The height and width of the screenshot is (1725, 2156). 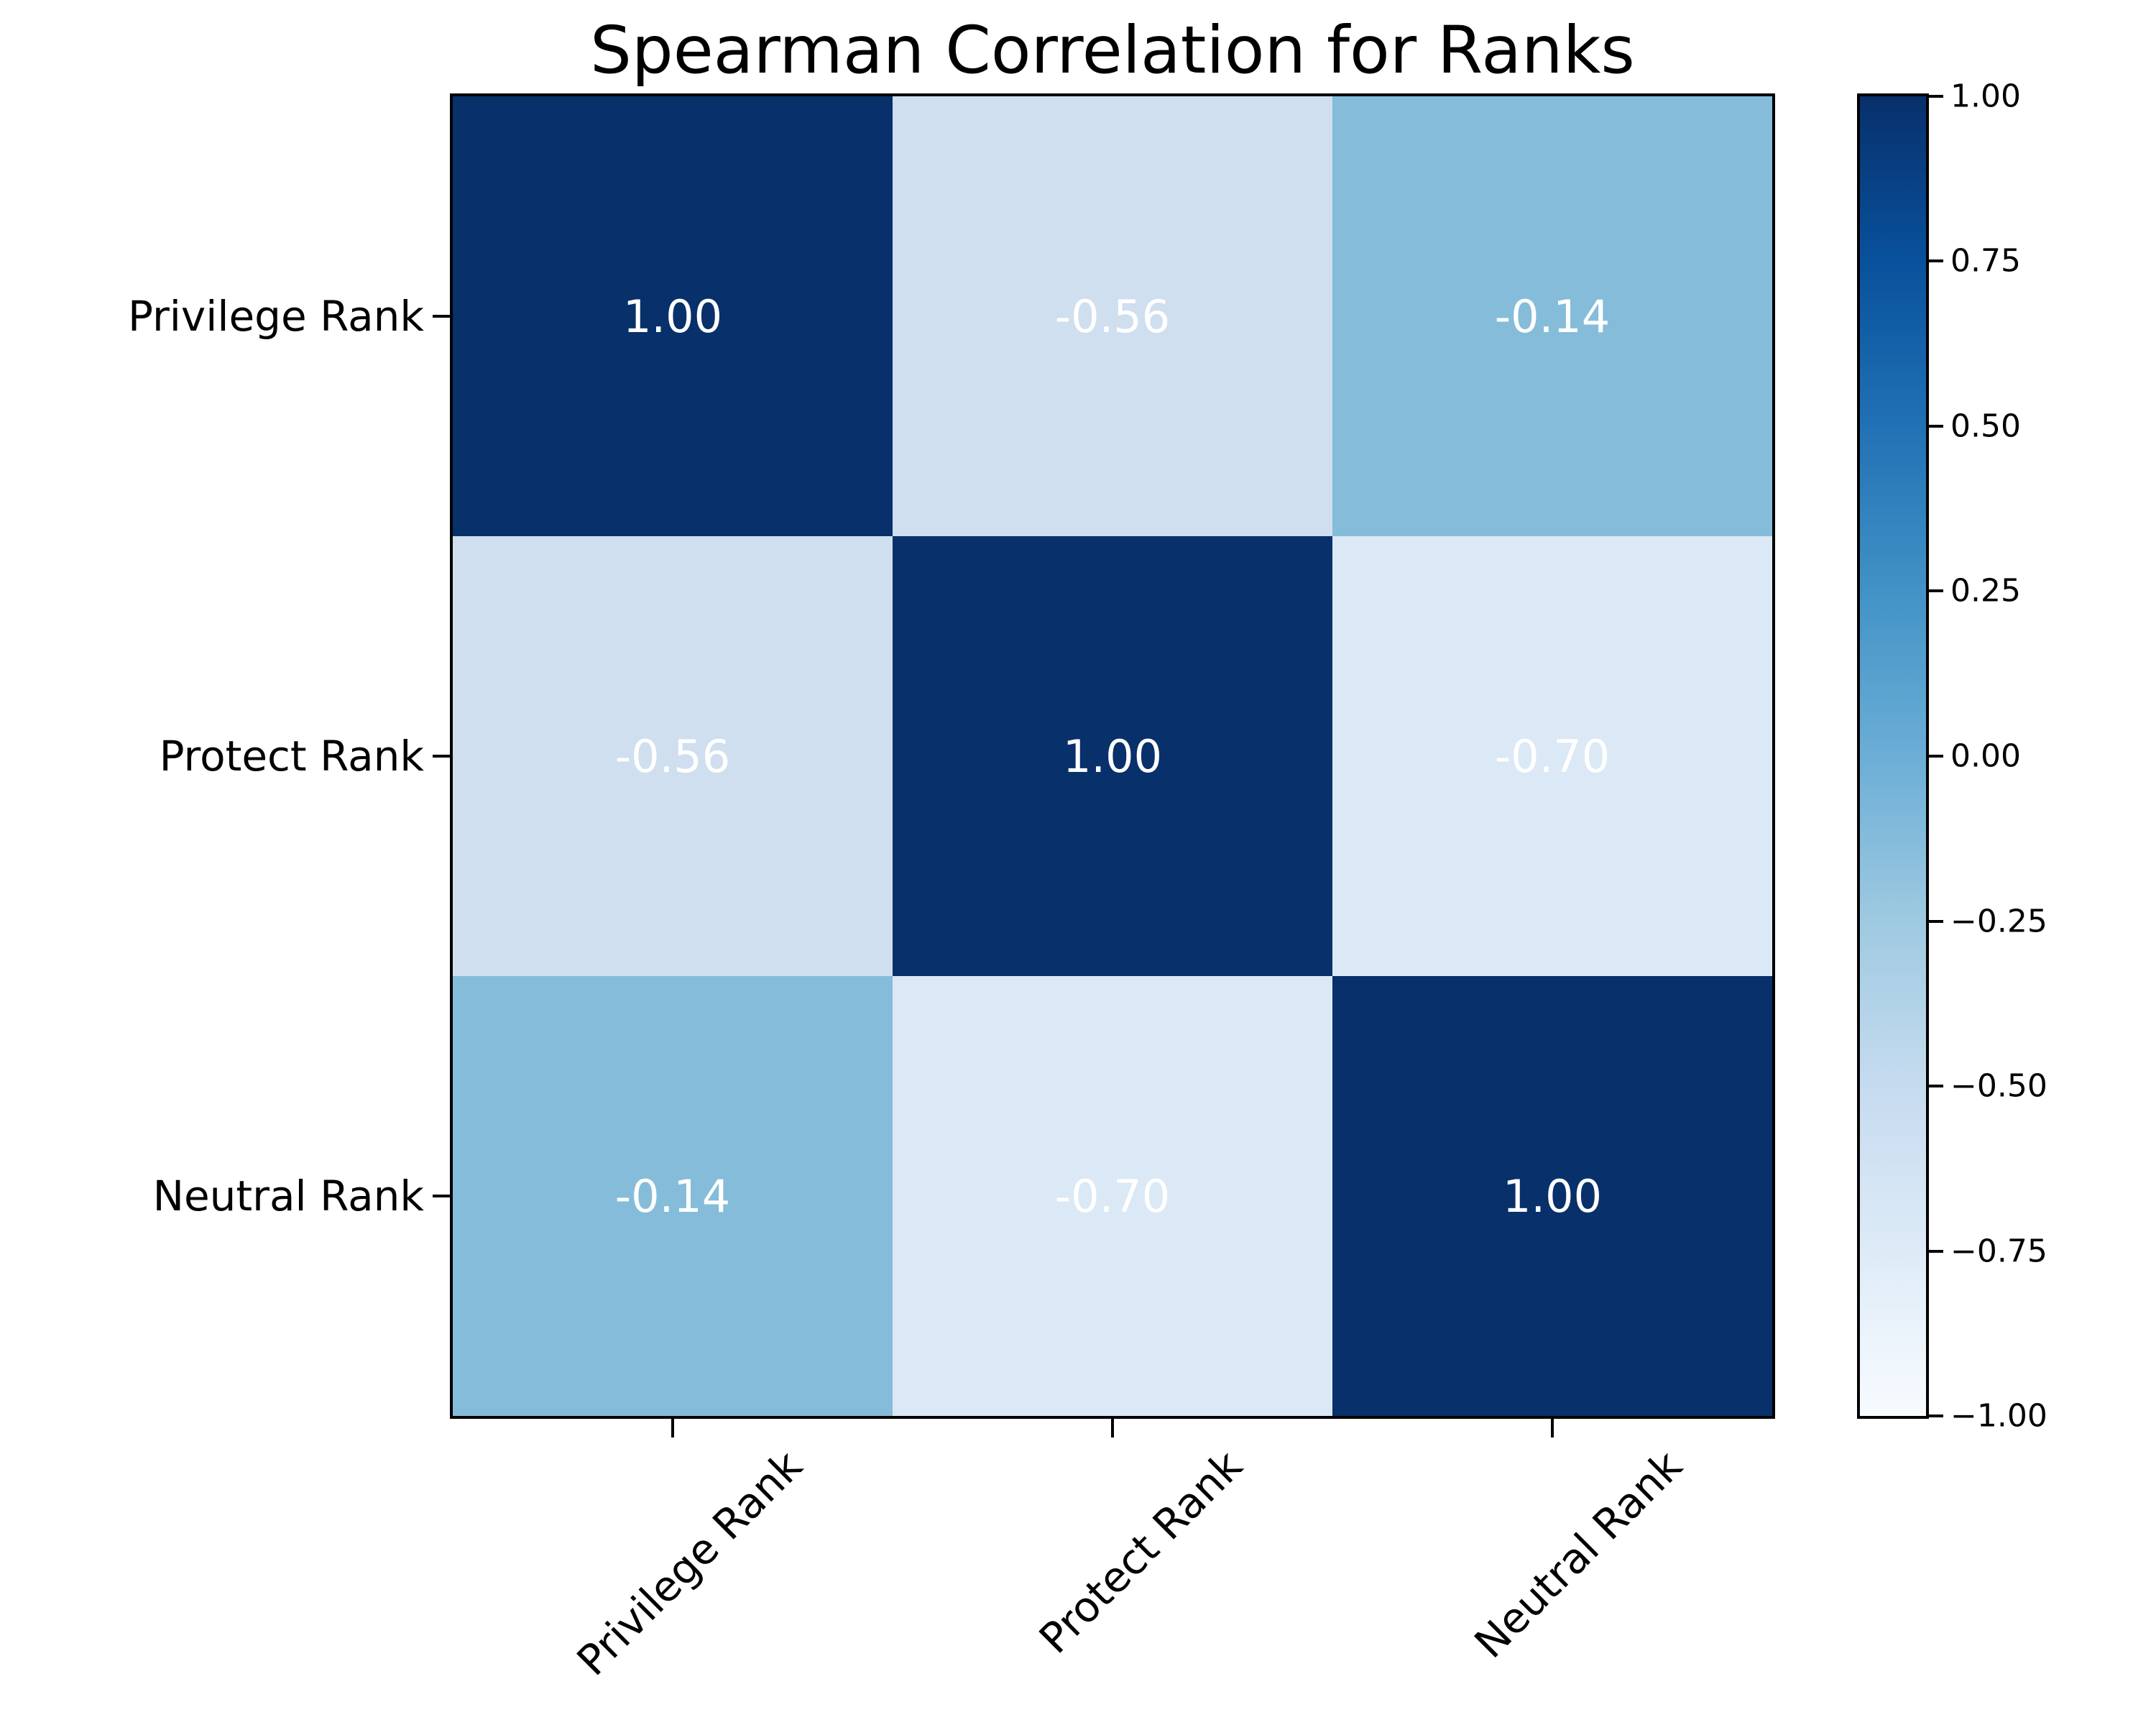 What do you see at coordinates (1998, 1086) in the screenshot?
I see `colorbar-tick-label: −0.50` at bounding box center [1998, 1086].